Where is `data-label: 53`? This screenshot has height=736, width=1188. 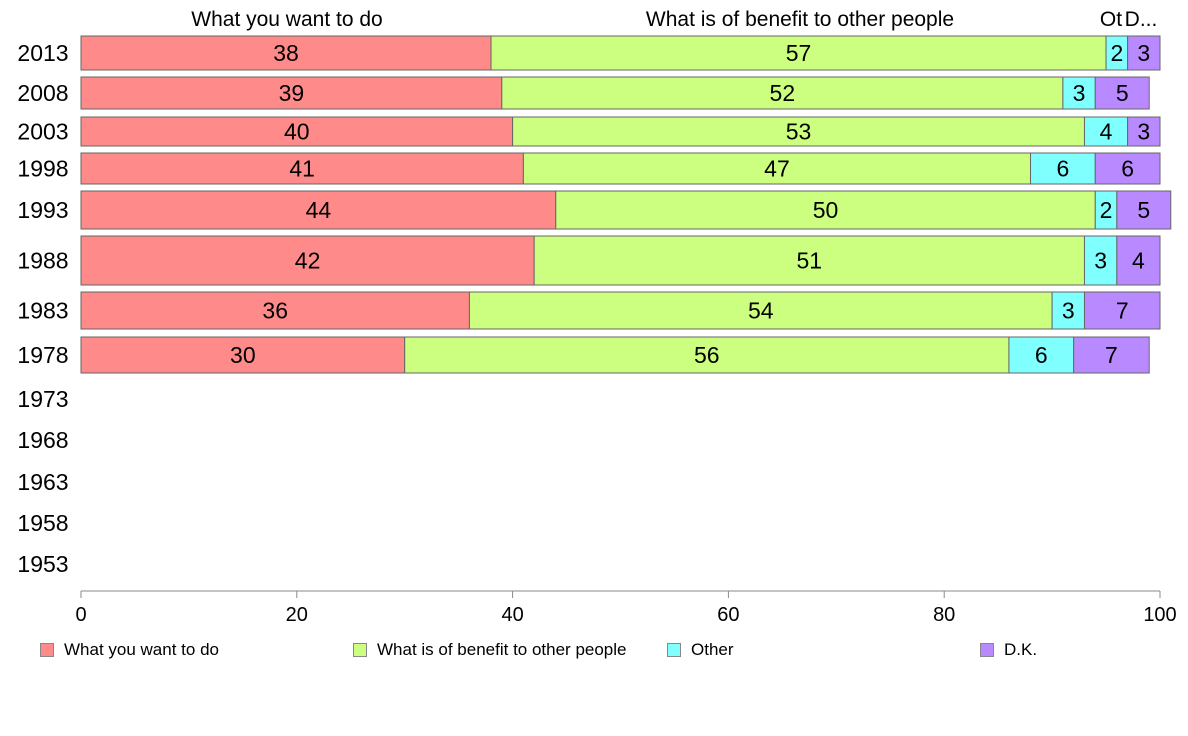 data-label: 53 is located at coordinates (799, 132).